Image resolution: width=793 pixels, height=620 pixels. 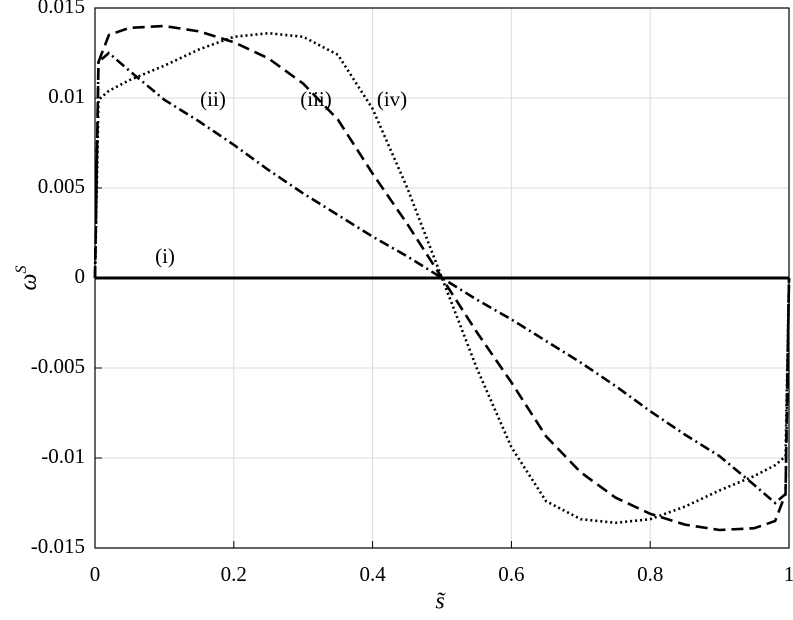 What do you see at coordinates (63, 456) in the screenshot?
I see `y-tick-label: -0.01` at bounding box center [63, 456].